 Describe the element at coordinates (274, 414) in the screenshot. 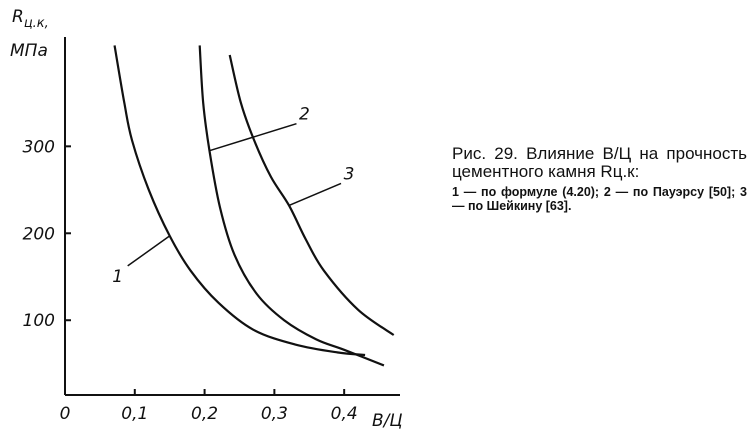

I see `x-tick-label: 0,3` at that location.